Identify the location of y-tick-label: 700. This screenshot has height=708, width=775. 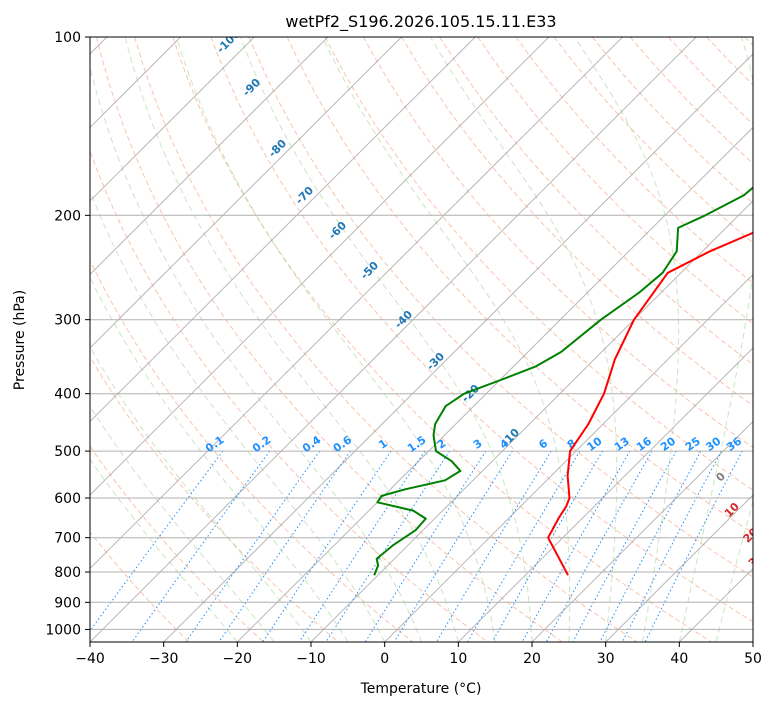
(67, 539).